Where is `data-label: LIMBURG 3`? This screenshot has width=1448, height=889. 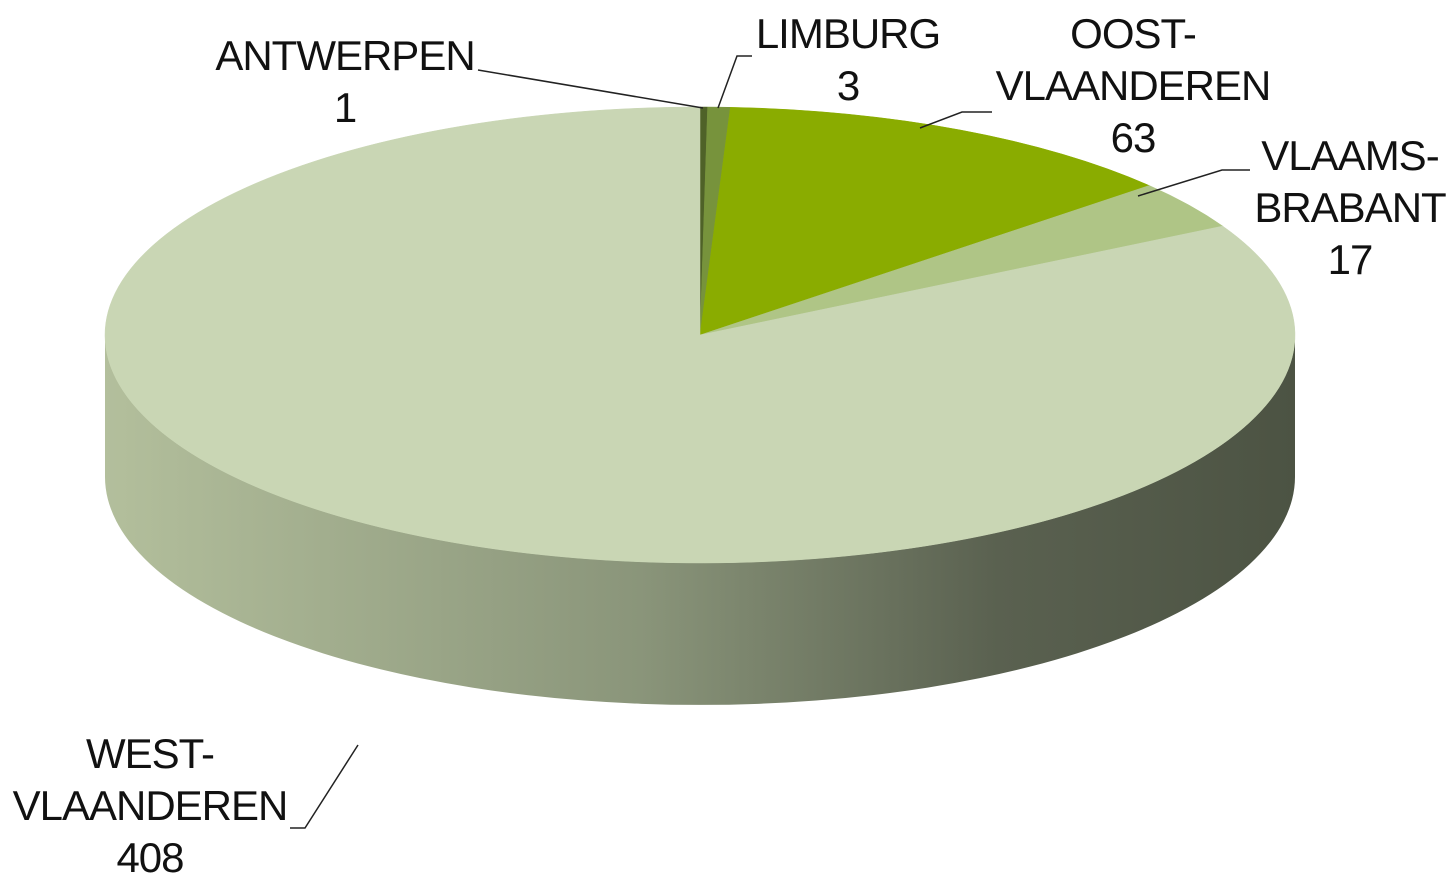
data-label: LIMBURG 3 is located at coordinates (848, 60).